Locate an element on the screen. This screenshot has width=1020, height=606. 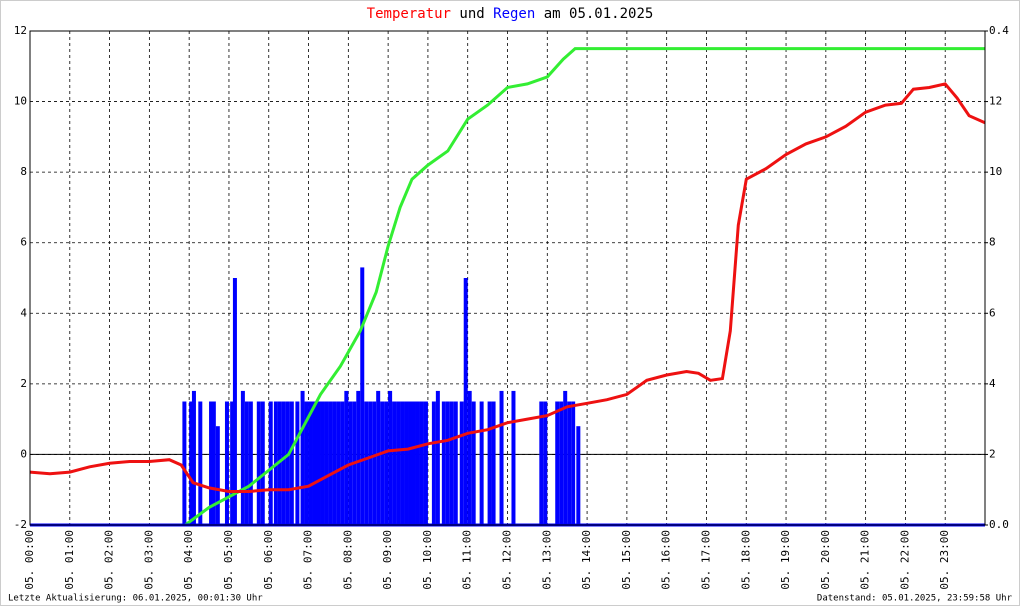
x-tick-label: 05. 14:00 is located at coordinates (586, 560).